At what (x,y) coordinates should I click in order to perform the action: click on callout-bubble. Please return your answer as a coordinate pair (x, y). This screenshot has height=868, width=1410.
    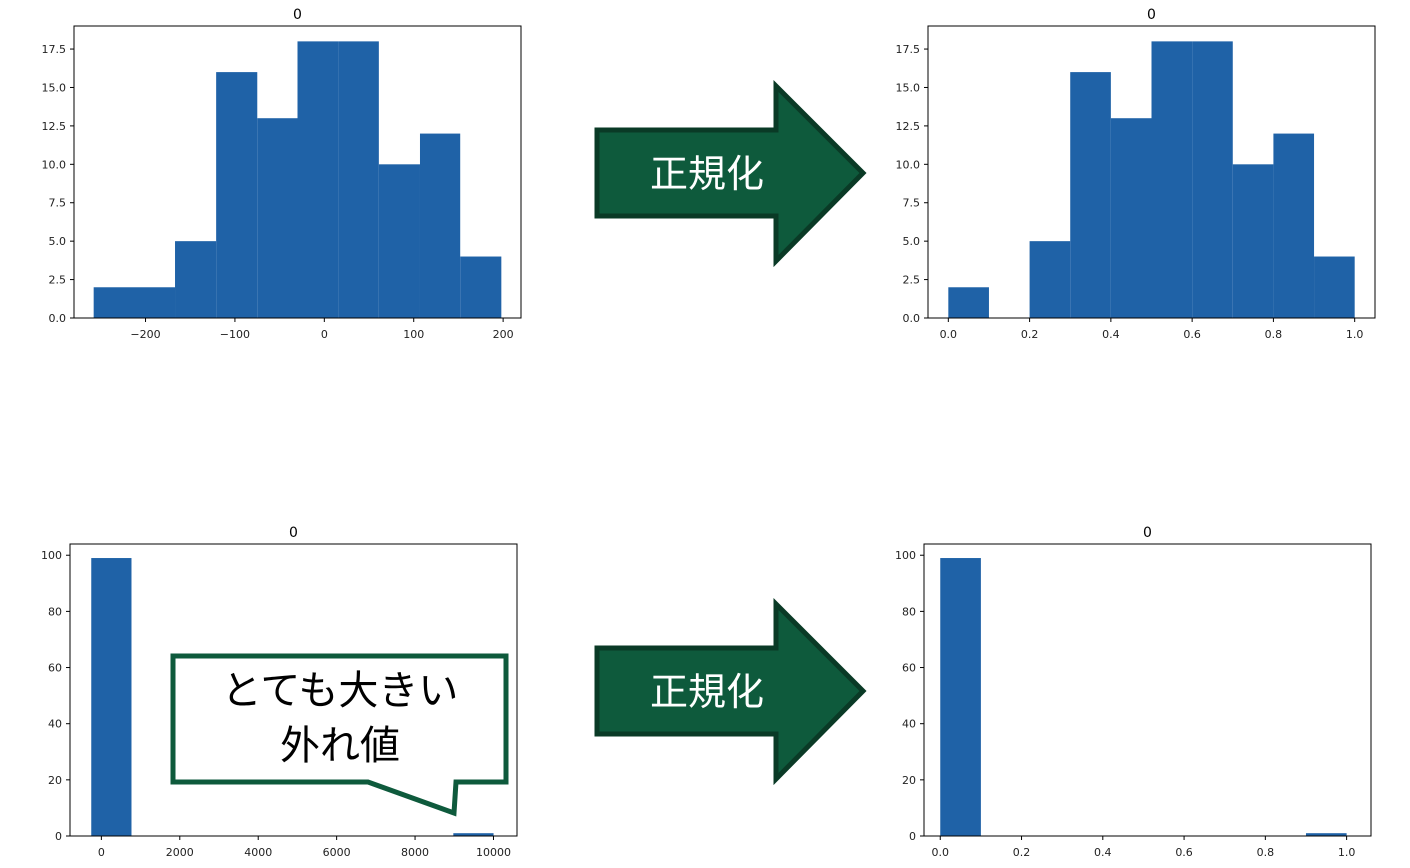
    Looking at the image, I should click on (339, 735).